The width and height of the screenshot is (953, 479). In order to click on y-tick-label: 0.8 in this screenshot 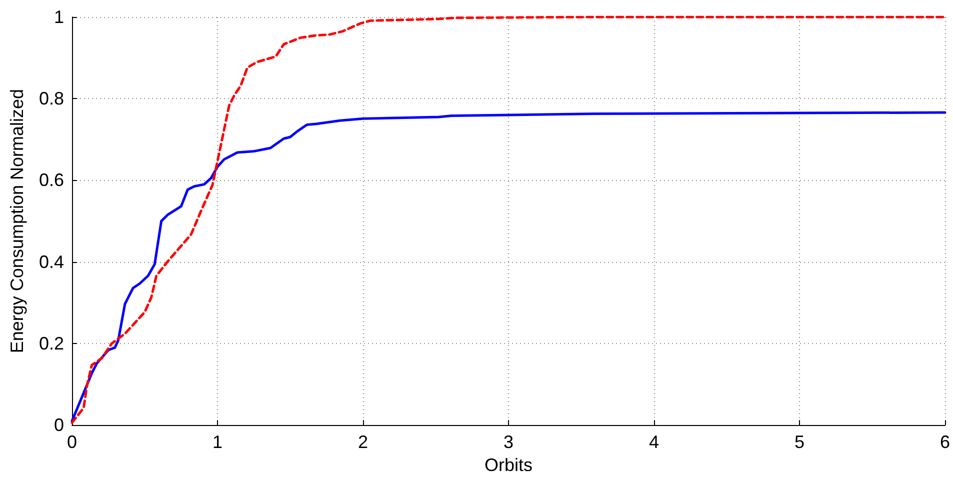, I will do `click(51, 98)`.